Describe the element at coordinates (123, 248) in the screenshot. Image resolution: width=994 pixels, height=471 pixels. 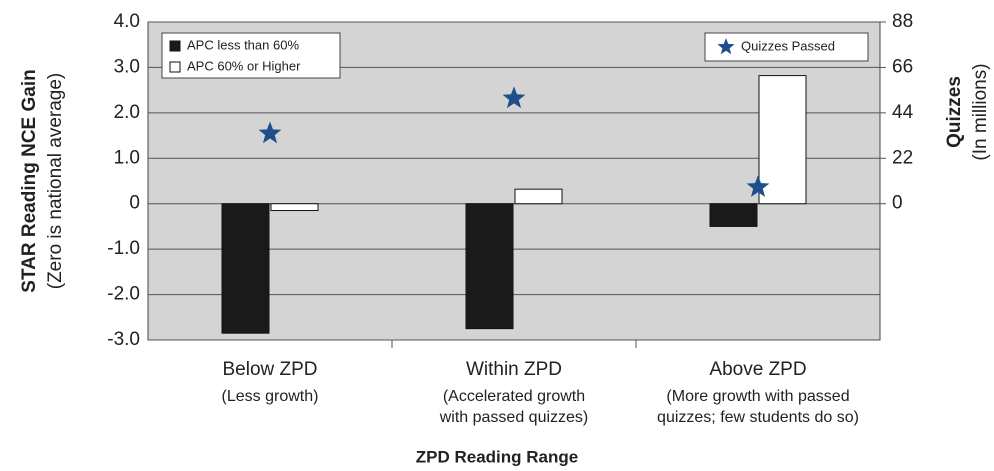
I see `y-tick-label: -1.0` at that location.